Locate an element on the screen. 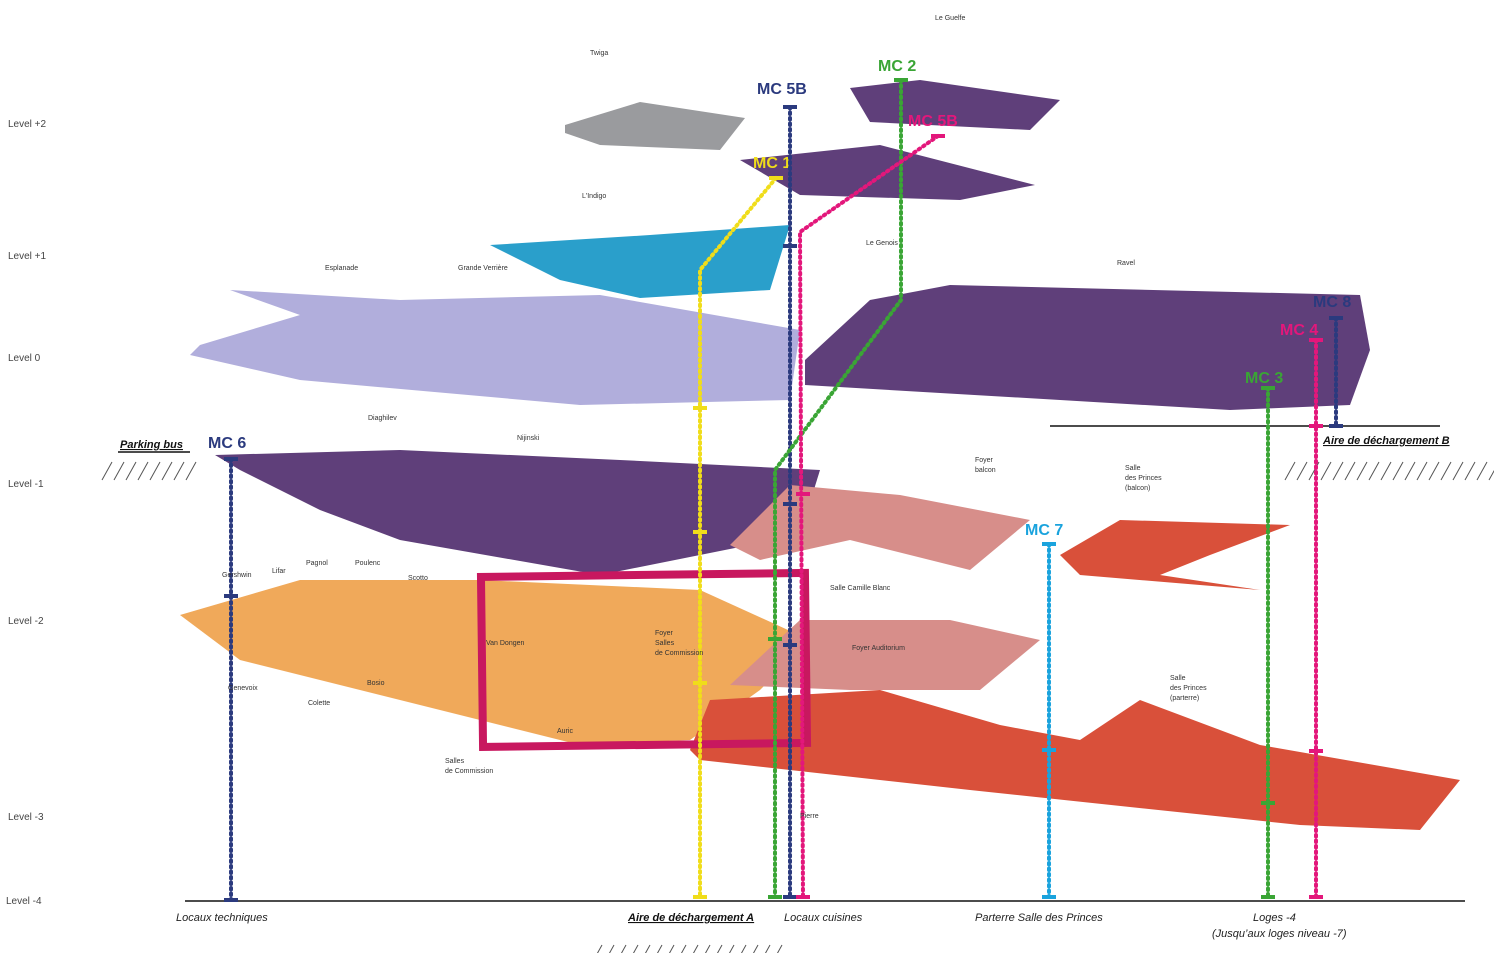  plate-indigo is located at coordinates (640, 261).